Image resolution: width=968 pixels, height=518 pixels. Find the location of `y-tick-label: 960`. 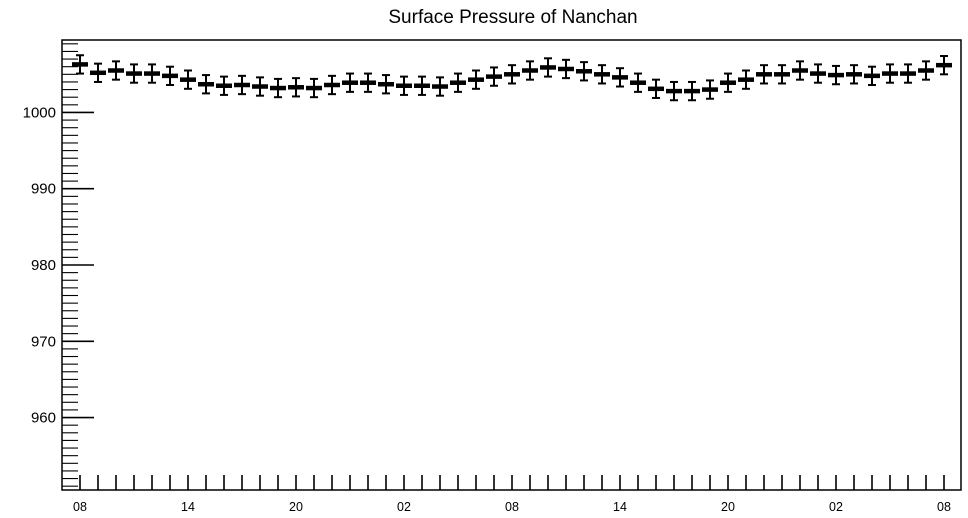

y-tick-label: 960 is located at coordinates (43, 418).